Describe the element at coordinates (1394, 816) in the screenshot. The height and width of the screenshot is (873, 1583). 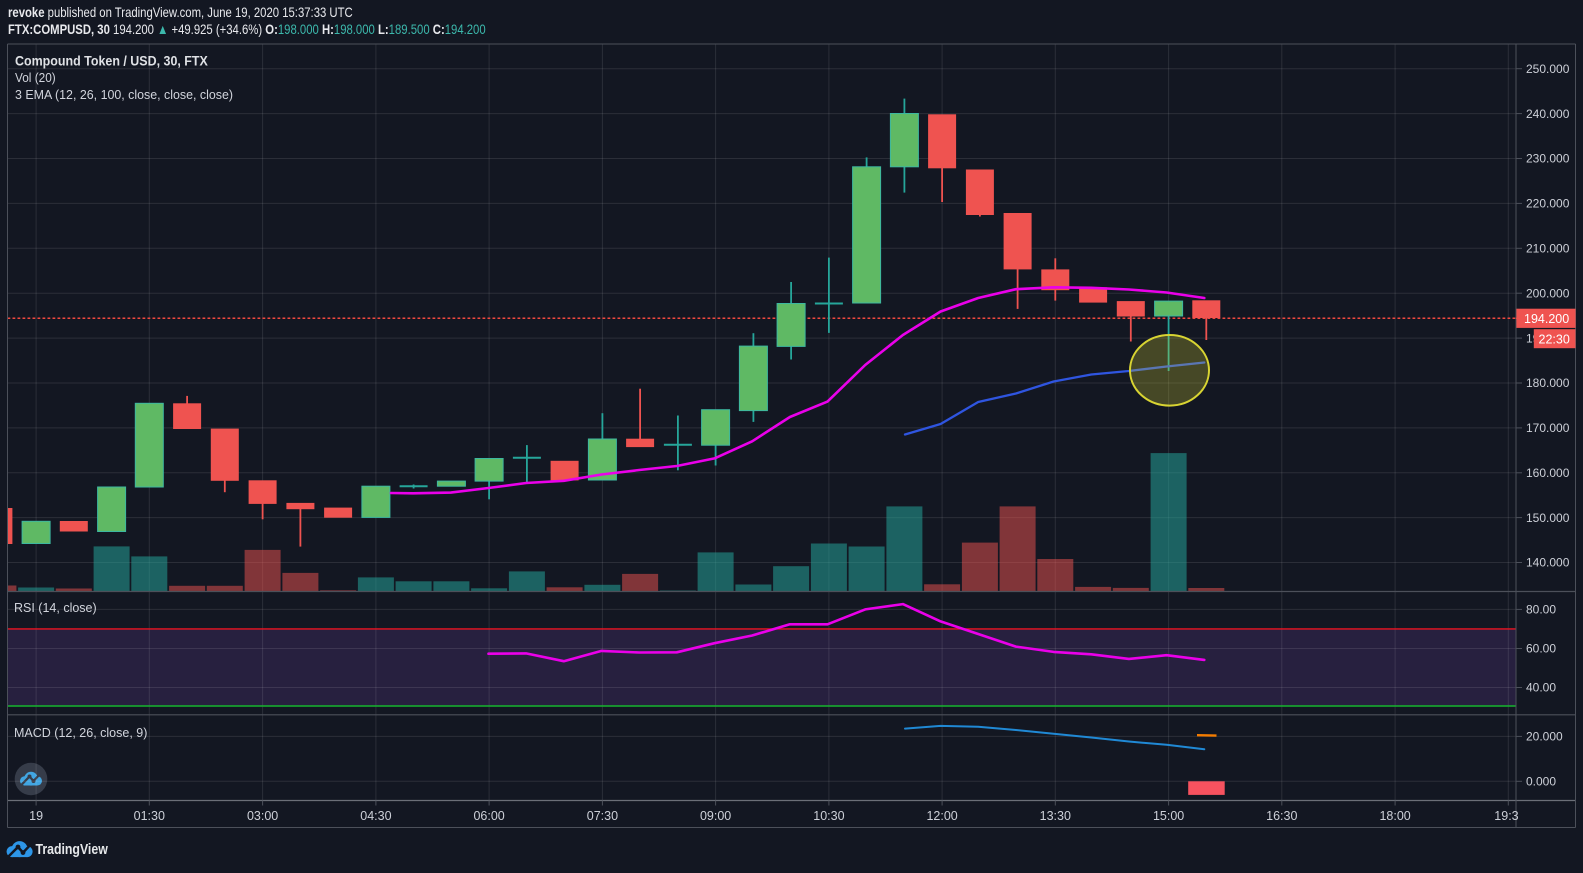
I see `svg-text: 18:00` at that location.